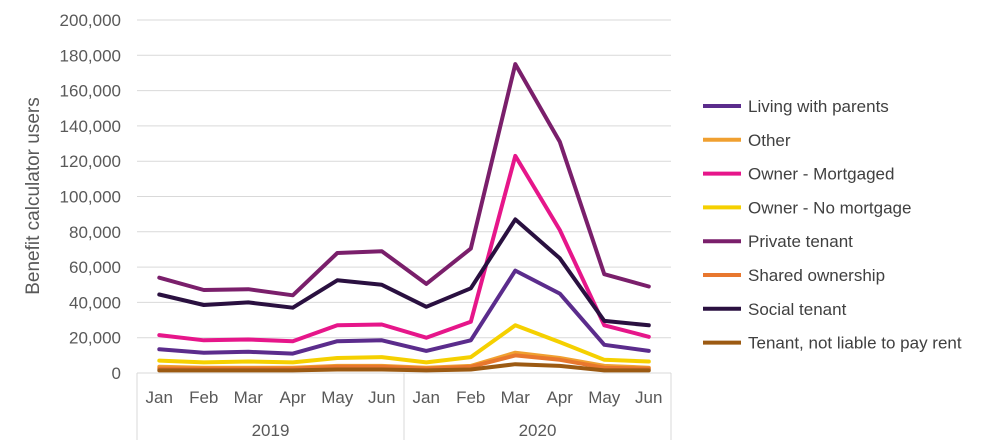 The image size is (1000, 445). I want to click on series-line-owner-no-mortgage, so click(404, 344).